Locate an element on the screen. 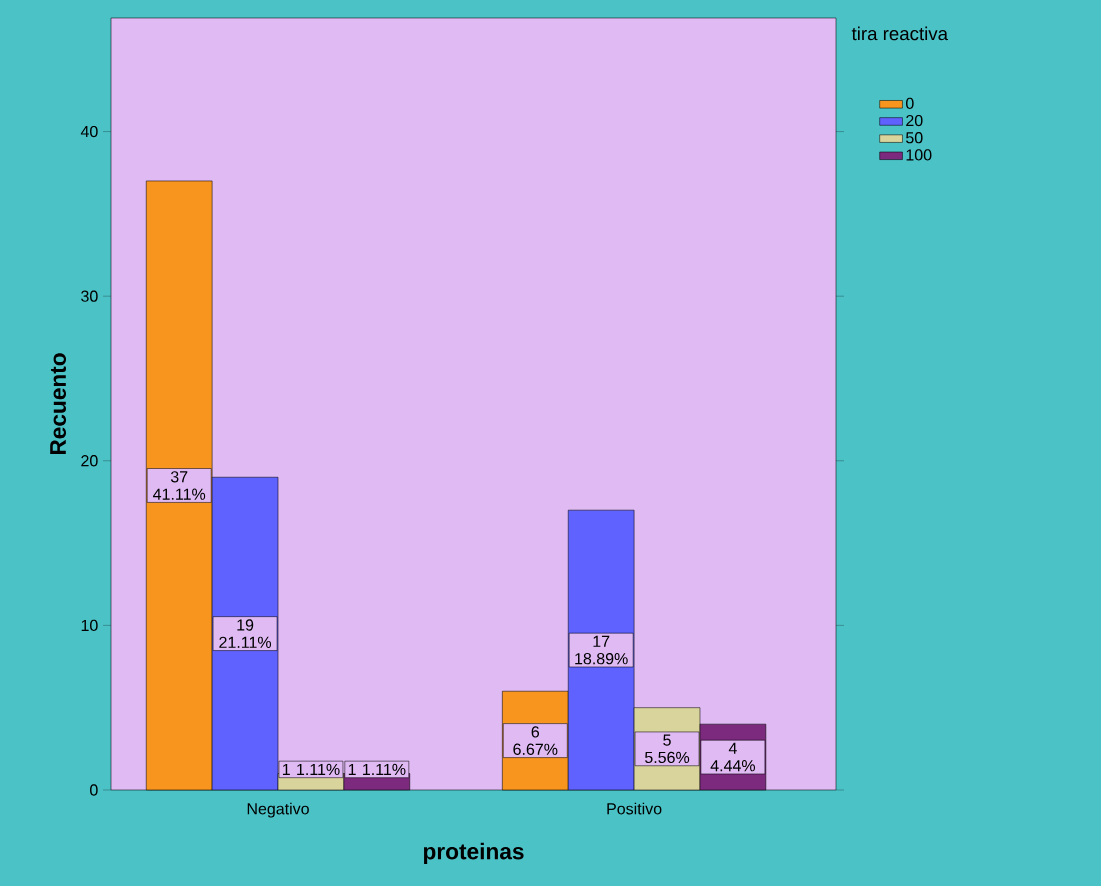  data-label: 37 41.11% is located at coordinates (179, 485).